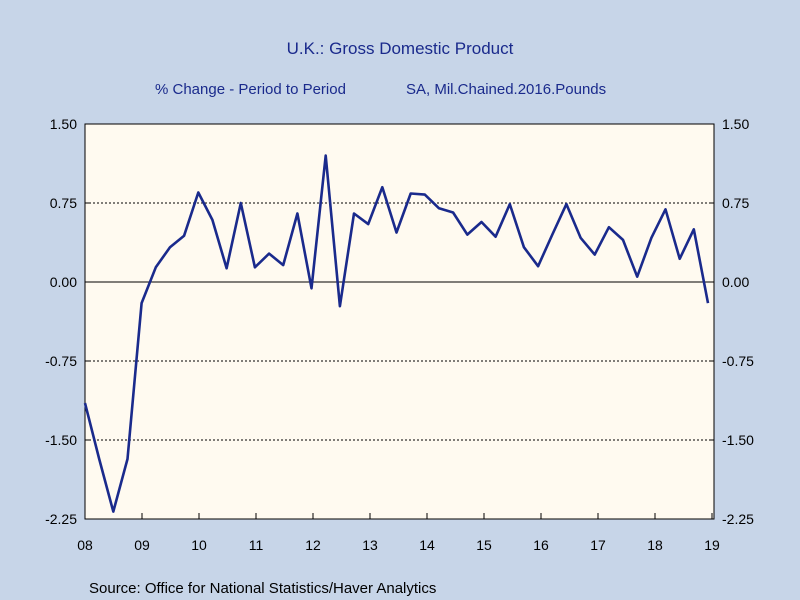 The image size is (800, 600). What do you see at coordinates (256, 545) in the screenshot?
I see `x-tick-label: 11` at bounding box center [256, 545].